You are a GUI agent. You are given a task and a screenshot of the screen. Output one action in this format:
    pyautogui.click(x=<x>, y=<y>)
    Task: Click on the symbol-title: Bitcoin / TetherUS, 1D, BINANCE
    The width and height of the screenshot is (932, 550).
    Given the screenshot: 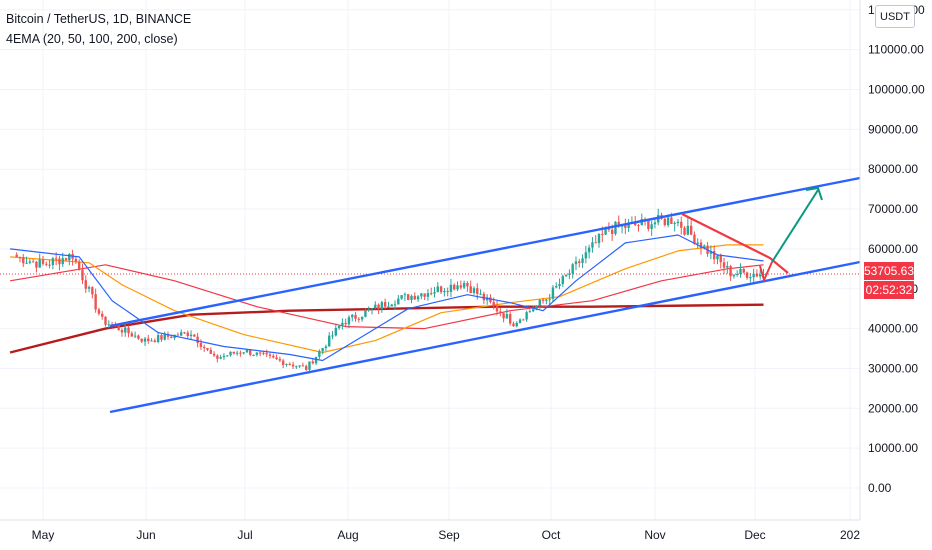 What is the action you would take?
    pyautogui.click(x=99, y=19)
    